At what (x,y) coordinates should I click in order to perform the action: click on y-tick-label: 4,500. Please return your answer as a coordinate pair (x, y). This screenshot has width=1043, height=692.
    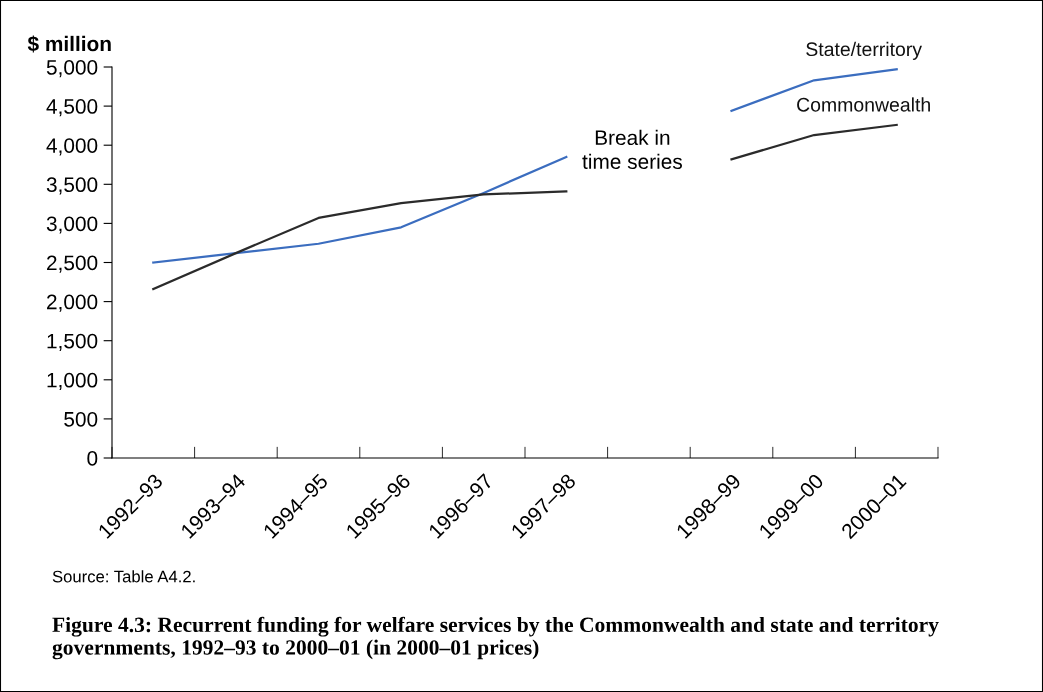
    Looking at the image, I should click on (72, 108).